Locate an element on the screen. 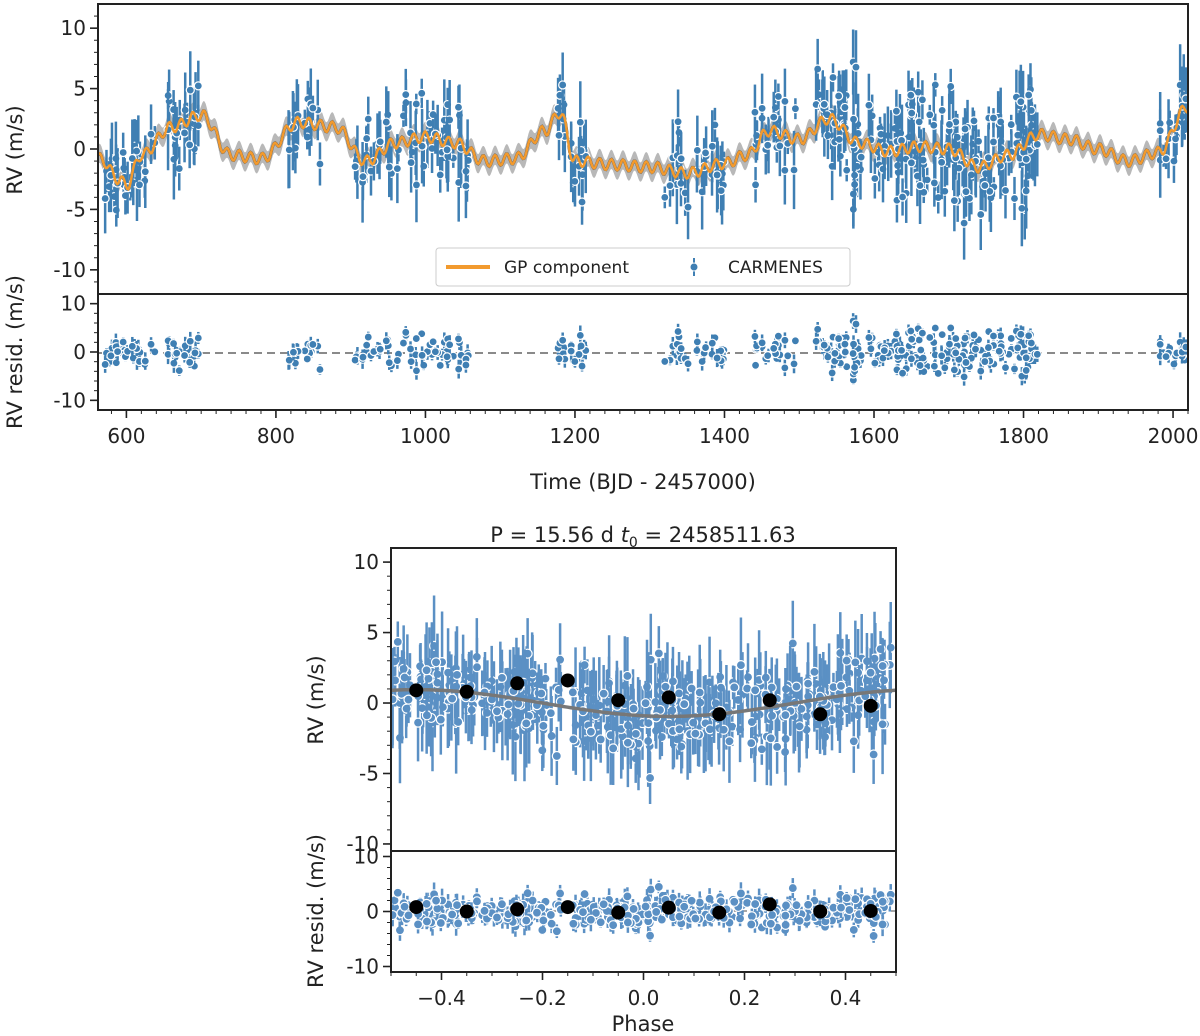 The image size is (1200, 1036). y-tick-label: 0 is located at coordinates (79, 352).